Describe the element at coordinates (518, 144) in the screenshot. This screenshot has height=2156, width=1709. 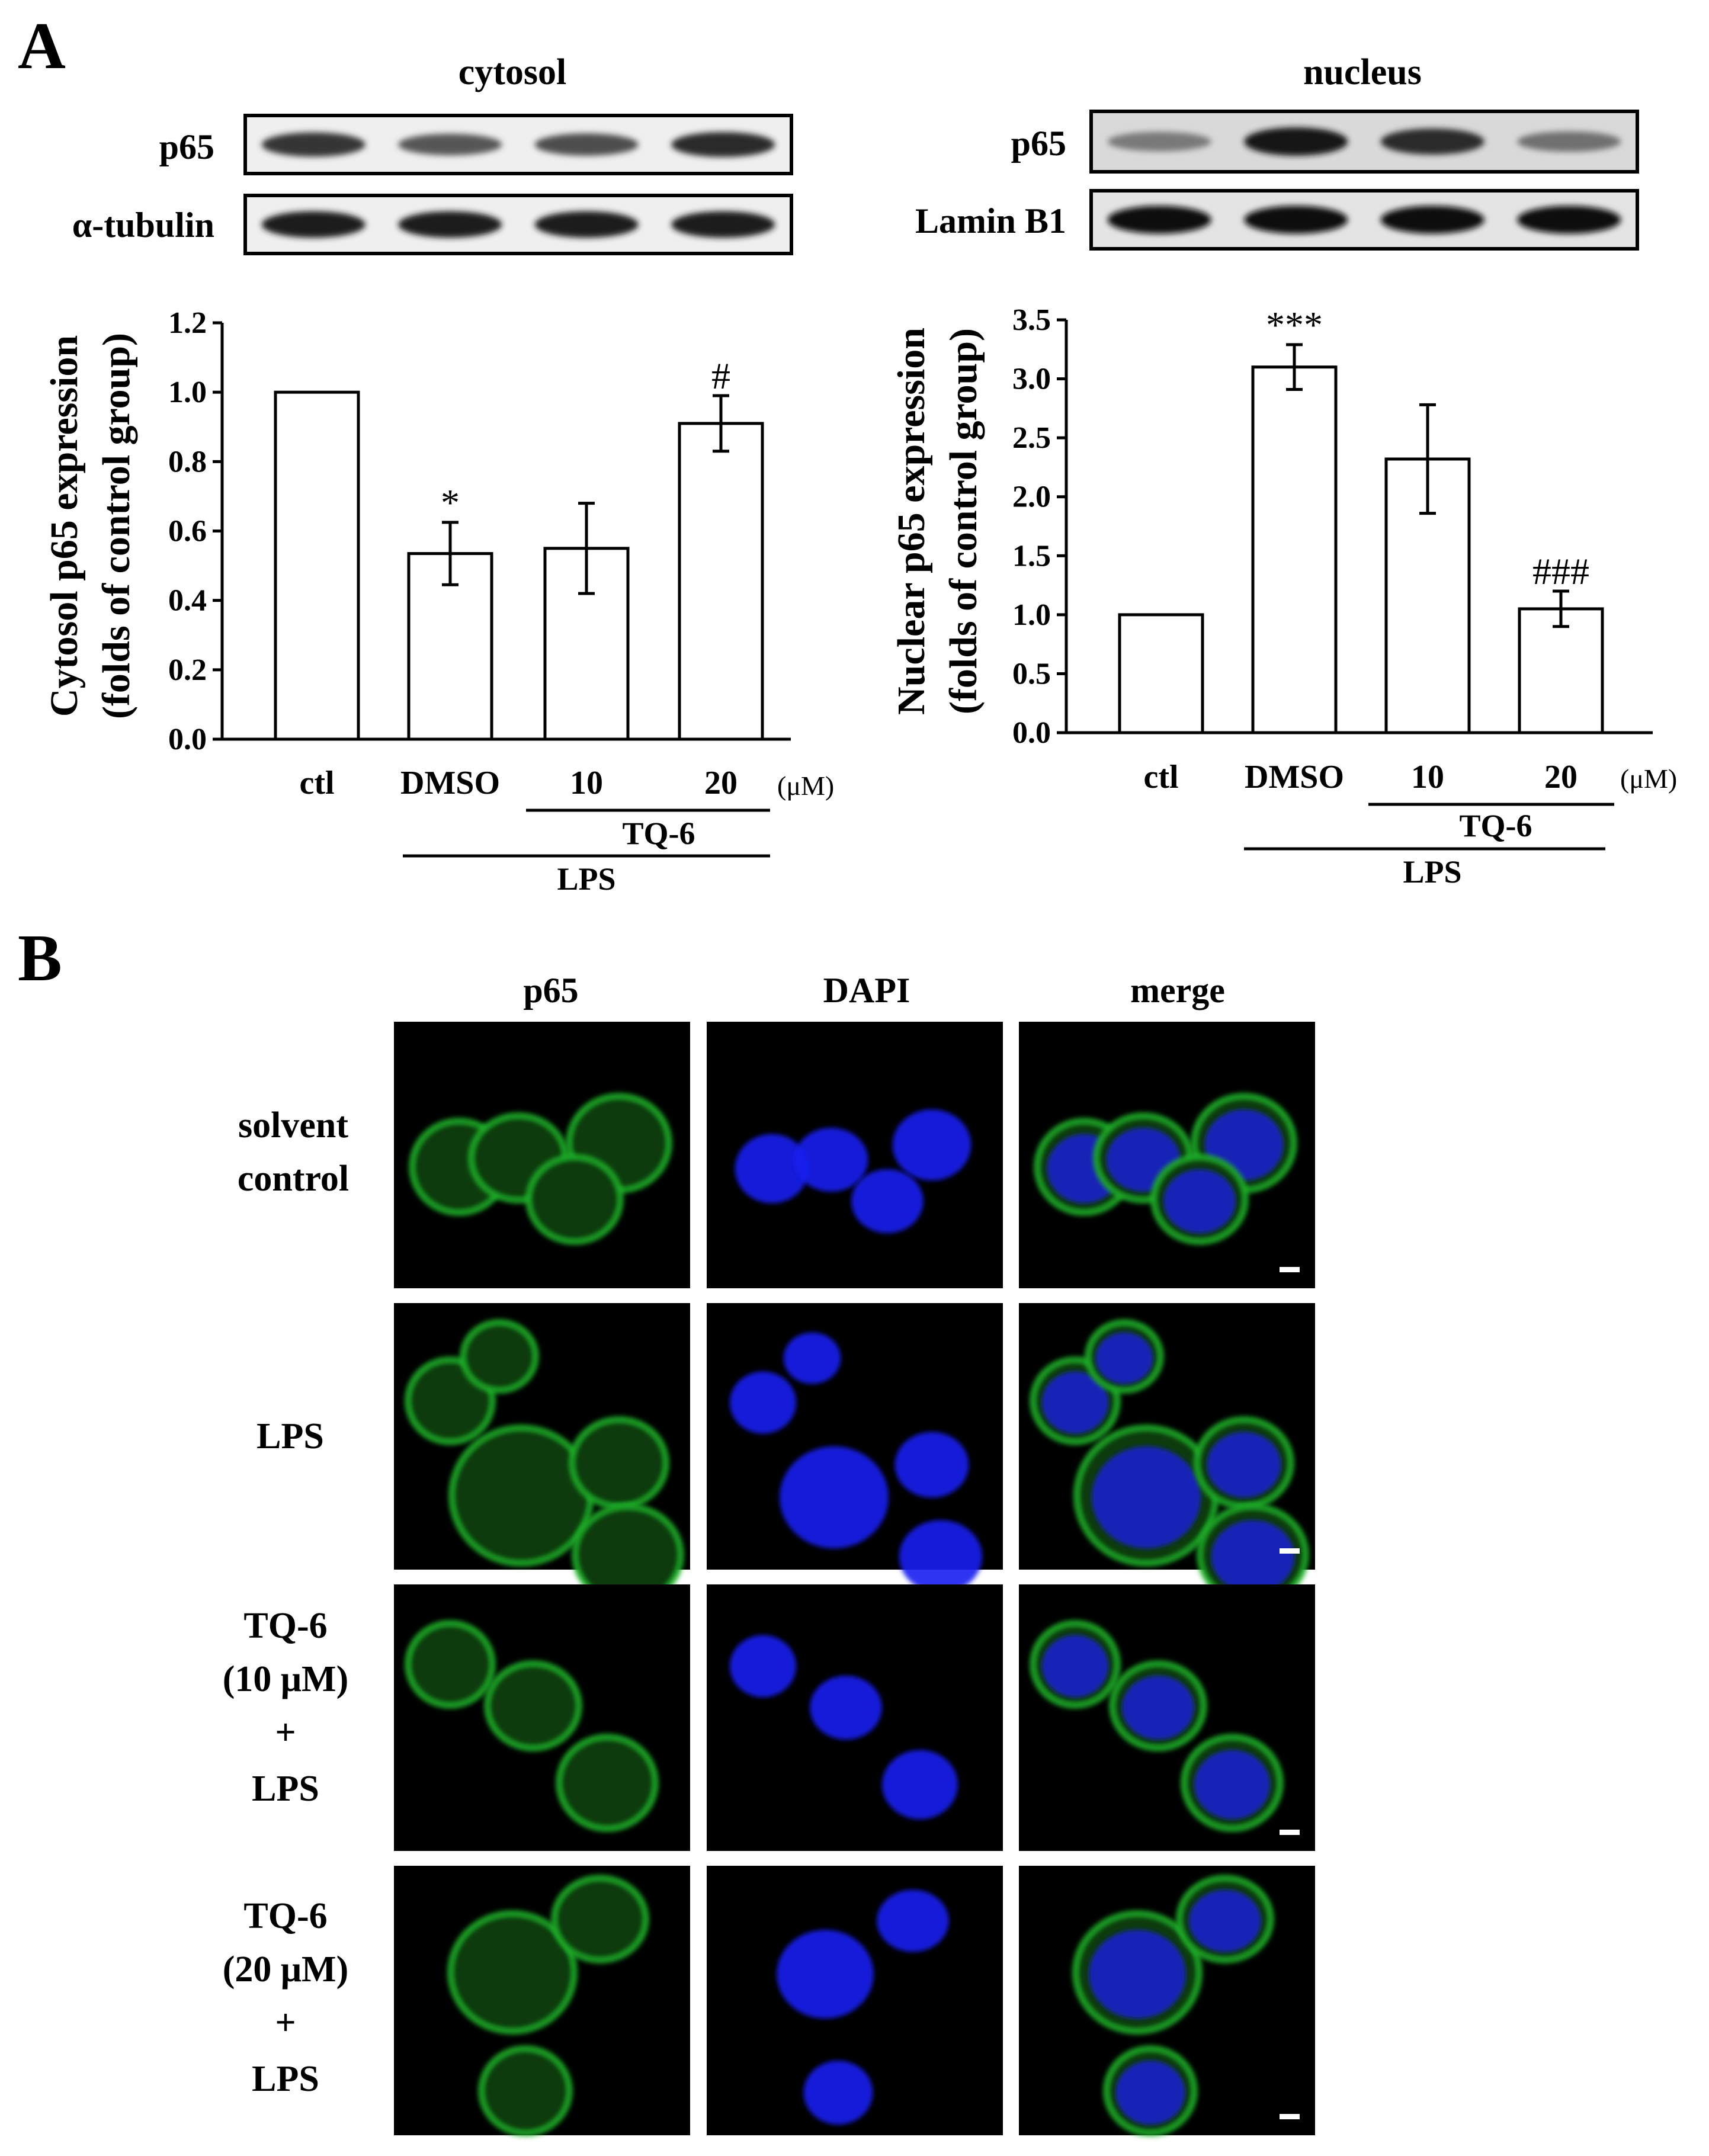
I see `blot-bands-cytosol-p65` at that location.